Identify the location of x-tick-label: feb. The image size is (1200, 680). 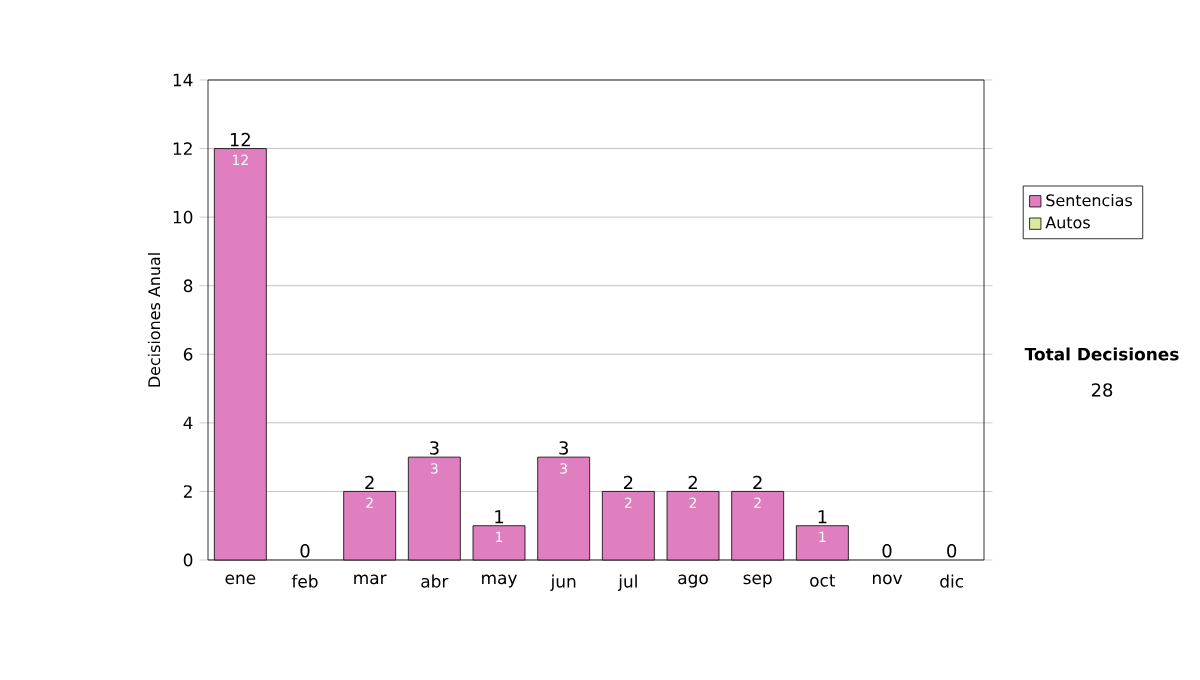
(304, 581).